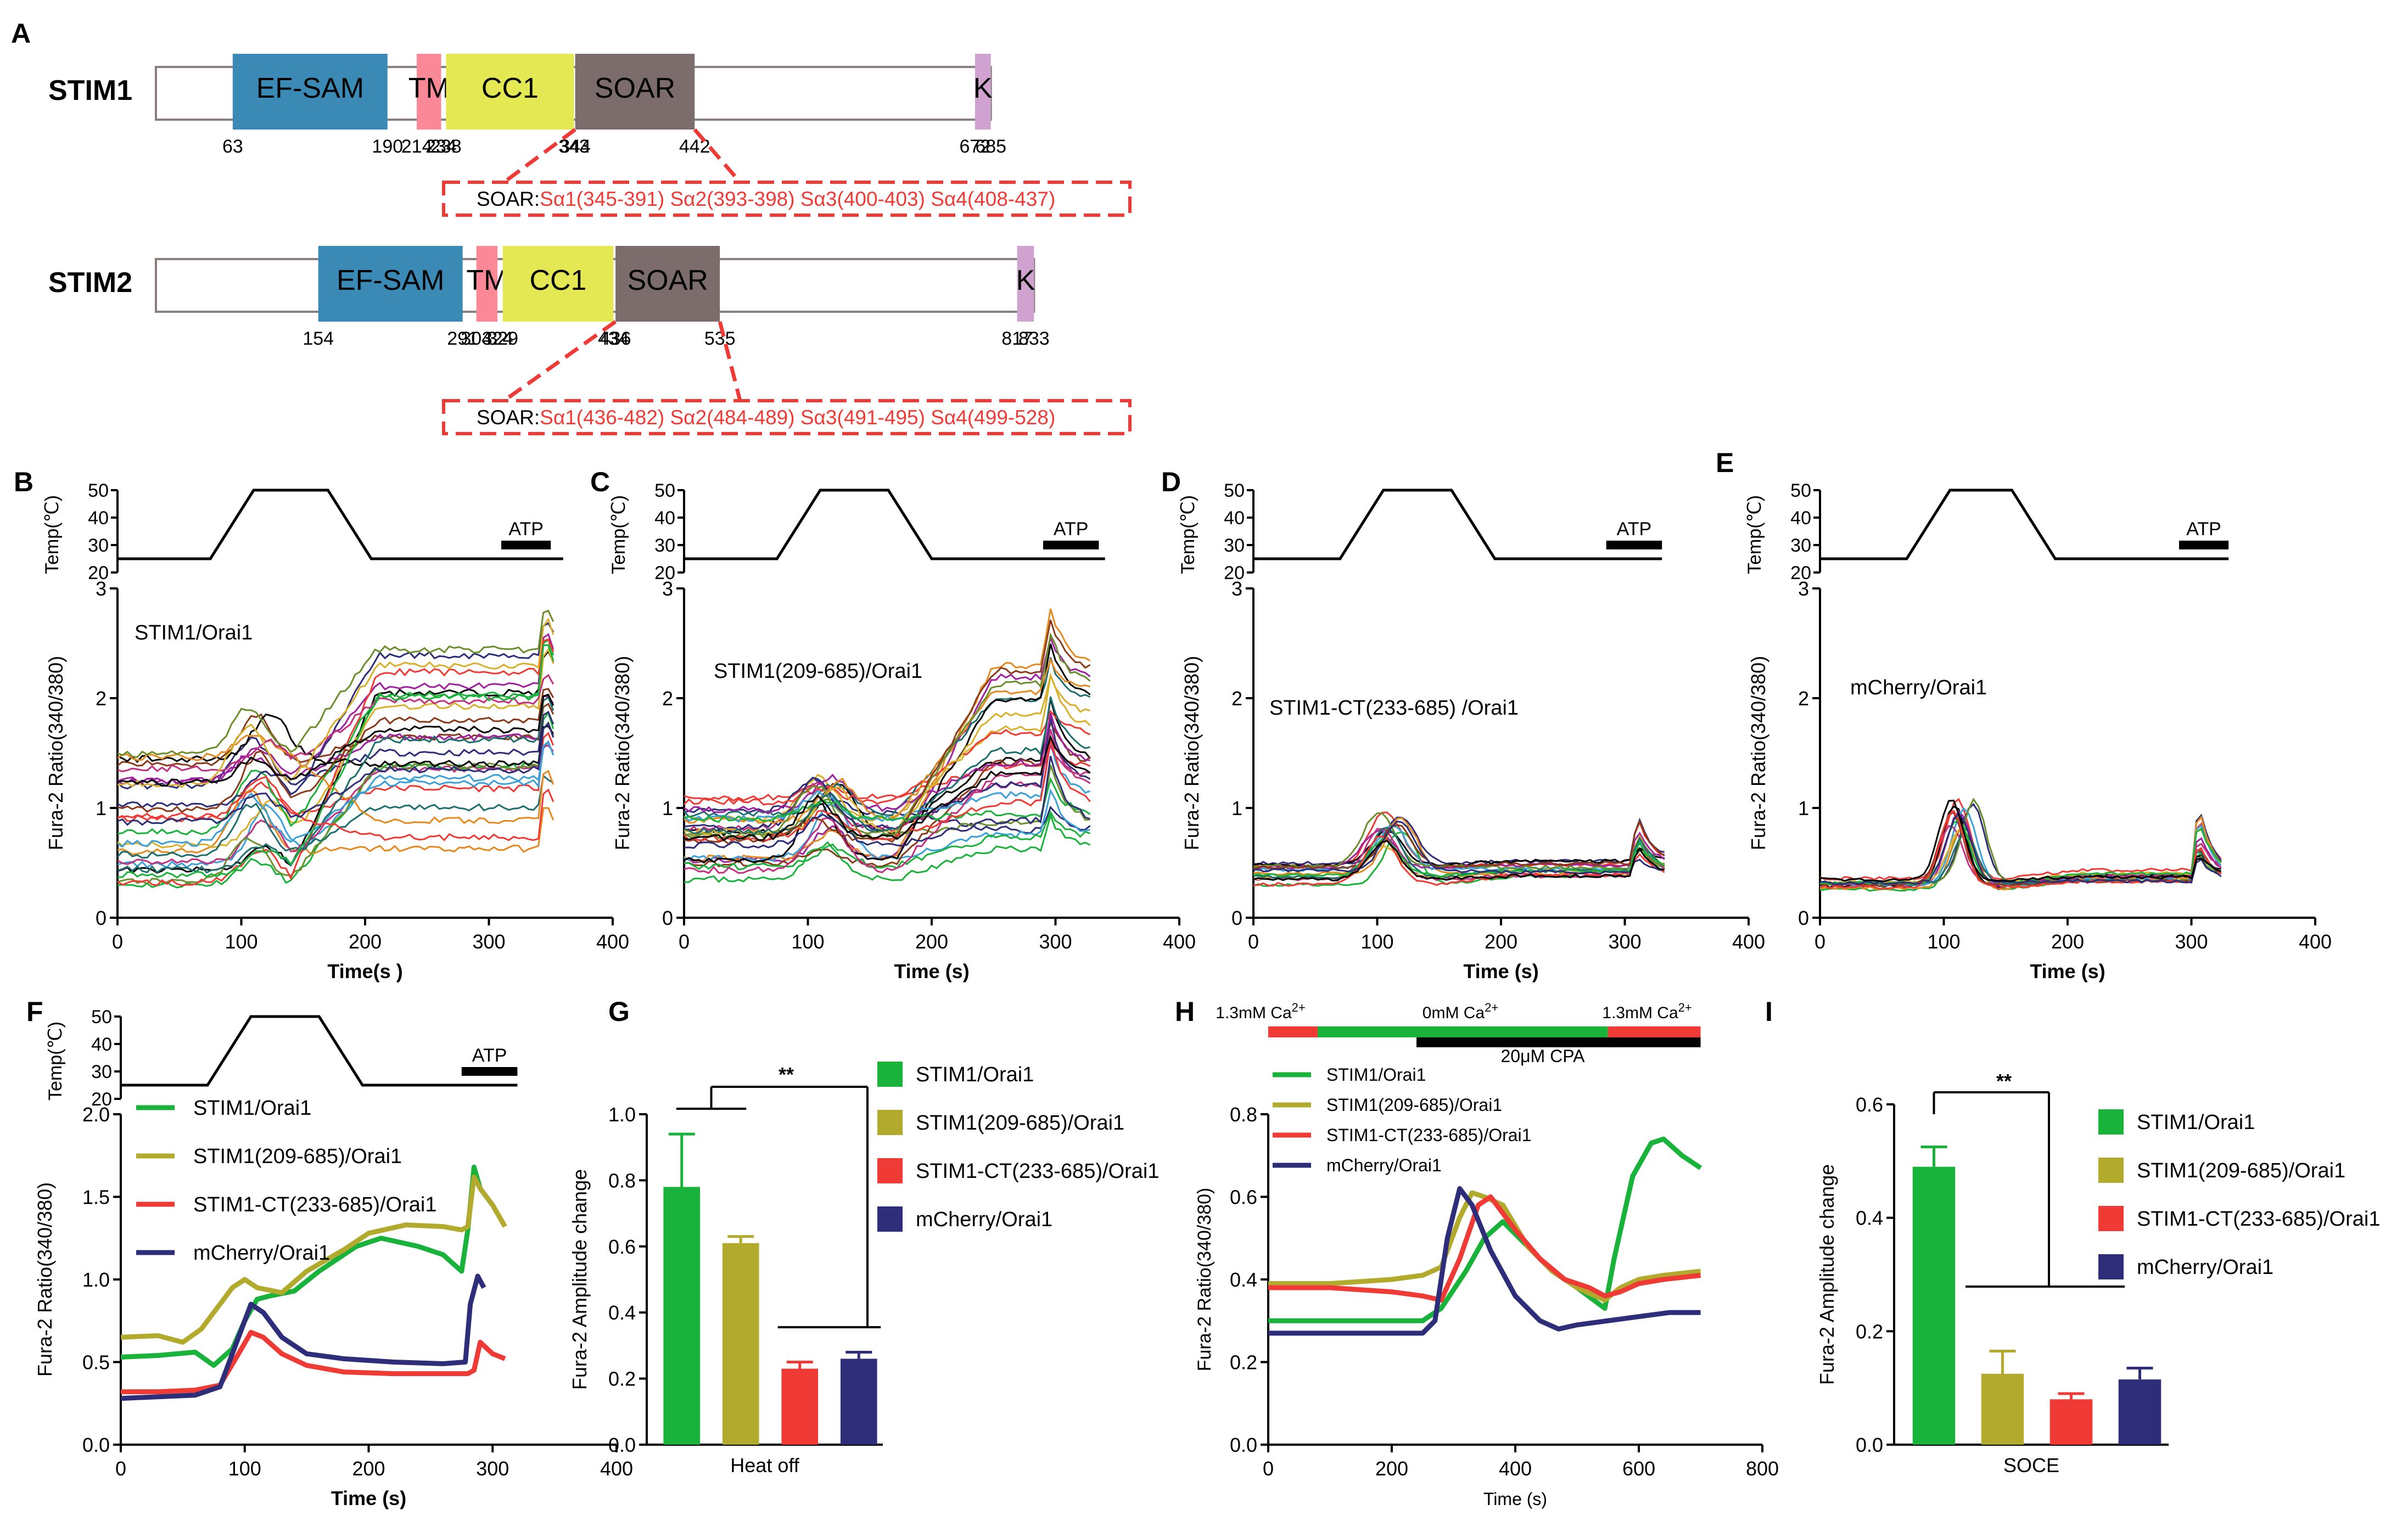 The width and height of the screenshot is (2408, 1527). I want to click on chart0-xtick-label-0: 0, so click(118, 941).